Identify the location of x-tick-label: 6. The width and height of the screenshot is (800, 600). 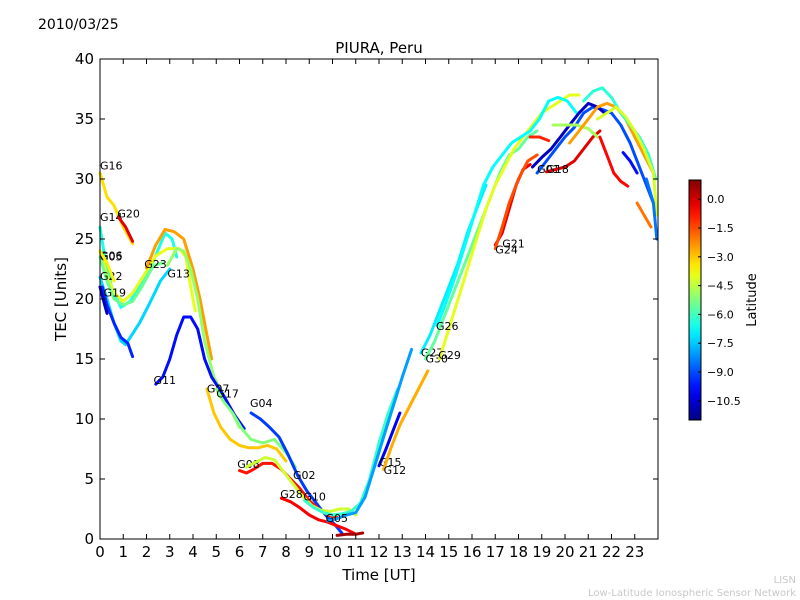
(240, 552).